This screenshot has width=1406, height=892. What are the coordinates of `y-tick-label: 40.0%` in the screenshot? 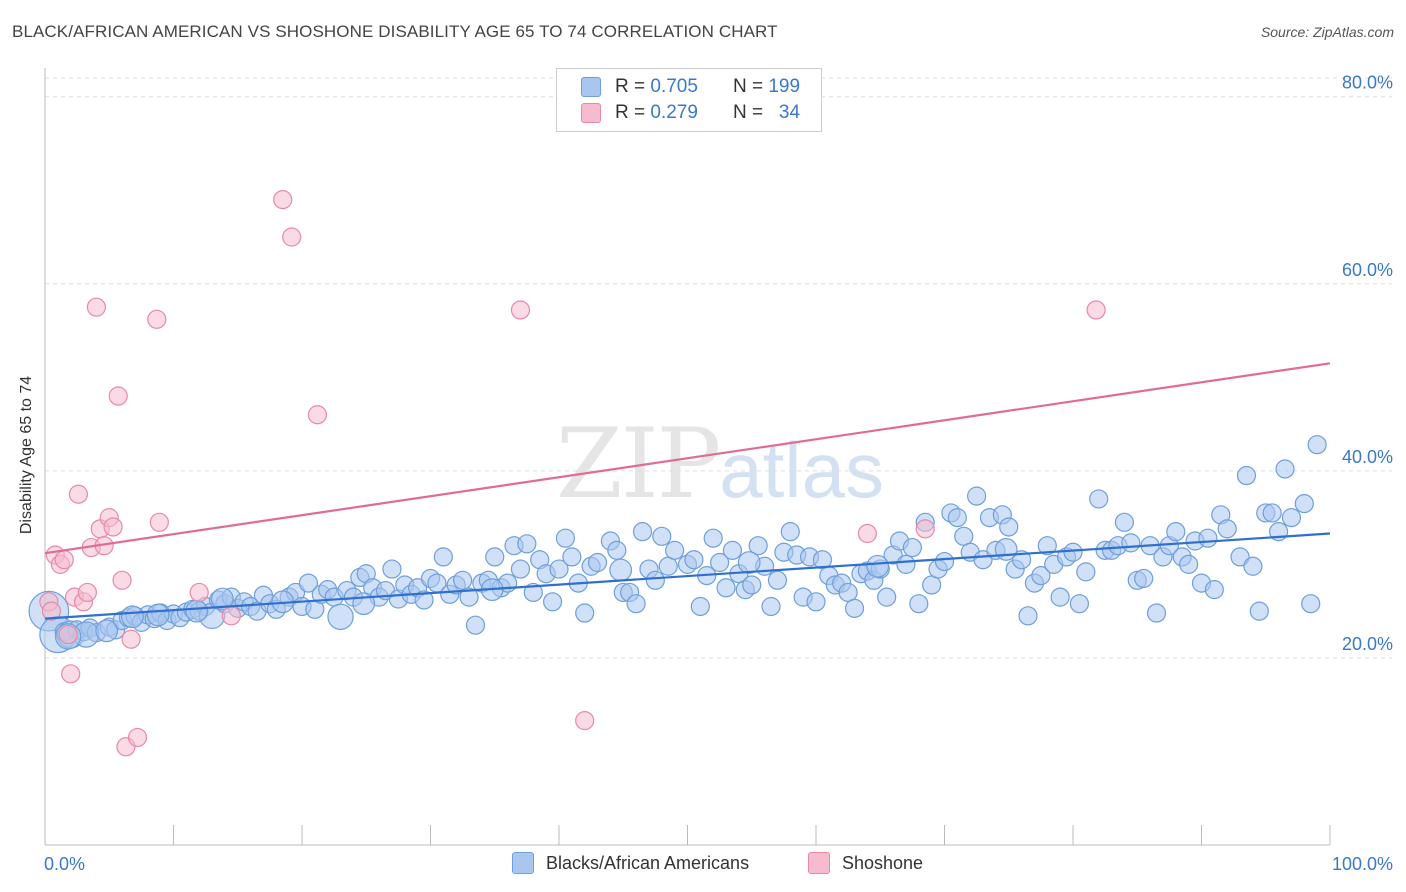 It's located at (1367, 457).